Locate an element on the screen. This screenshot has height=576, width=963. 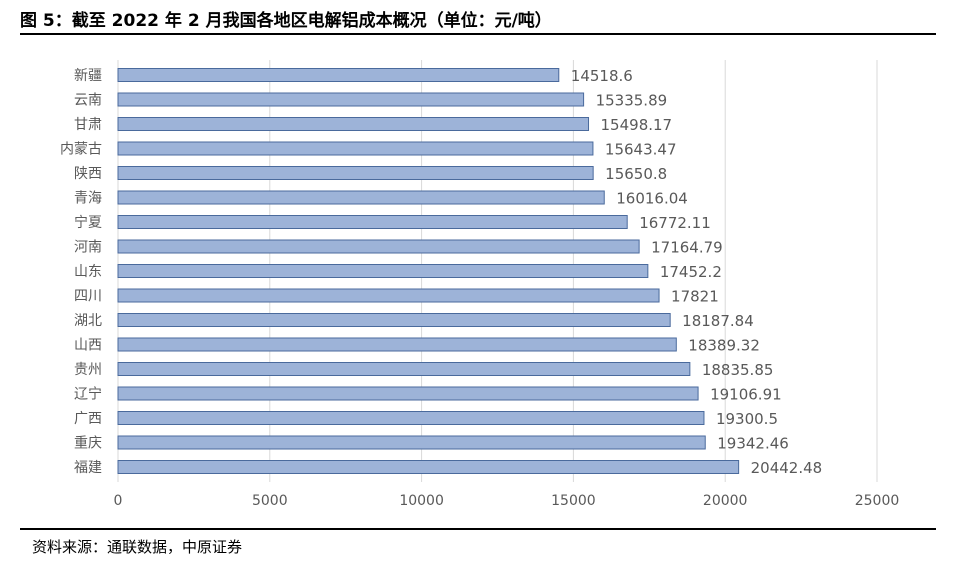
top-rule is located at coordinates (478, 34).